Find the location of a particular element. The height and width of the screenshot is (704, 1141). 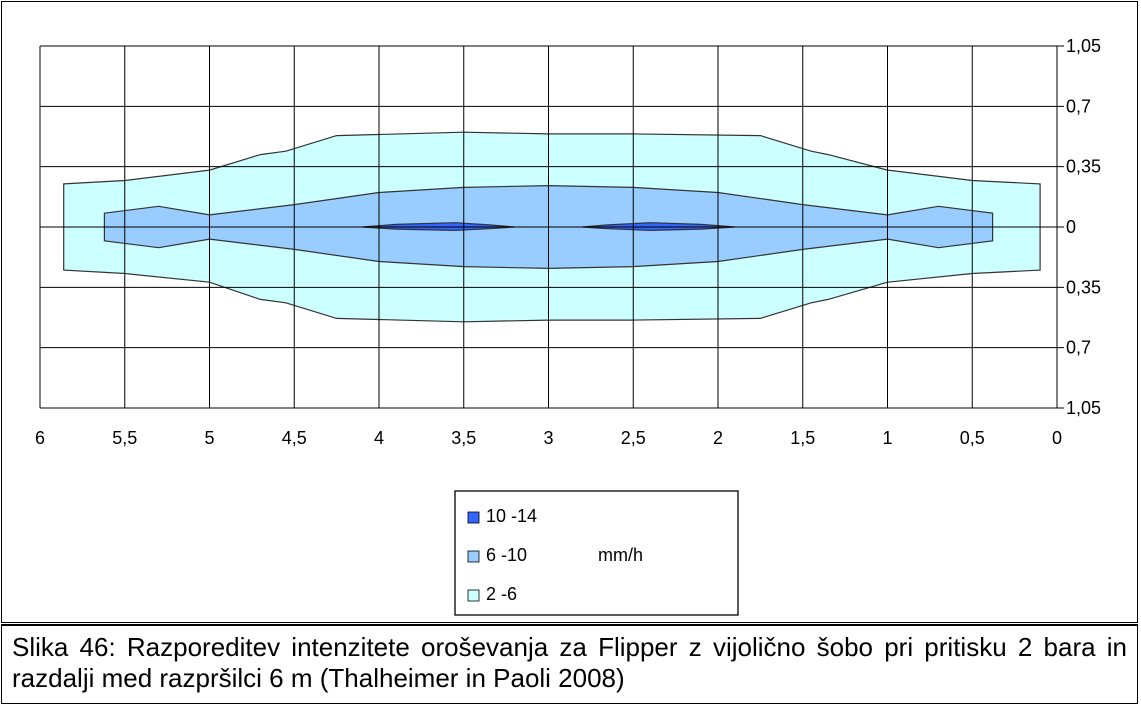

legend: 10 -14 6 -10 mm/h 2 -6 is located at coordinates (596, 553).